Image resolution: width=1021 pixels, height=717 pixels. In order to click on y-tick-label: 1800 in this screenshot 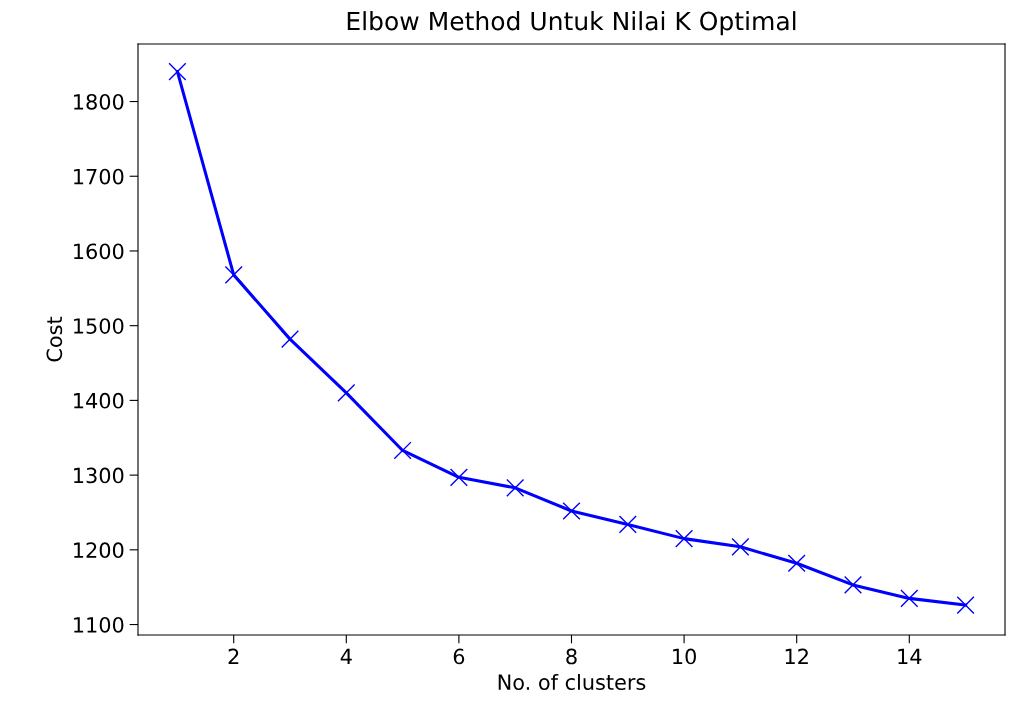, I will do `click(99, 101)`.